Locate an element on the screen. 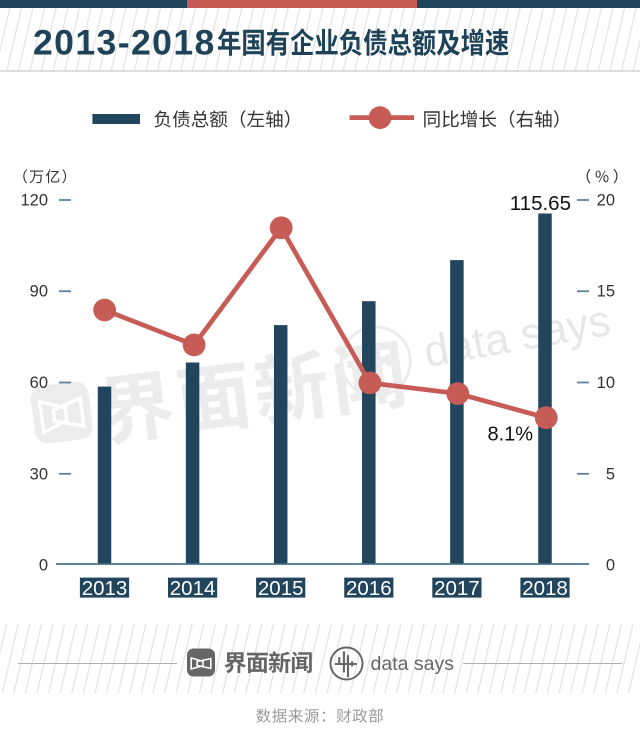  svg-text: 115.65 is located at coordinates (540, 203).